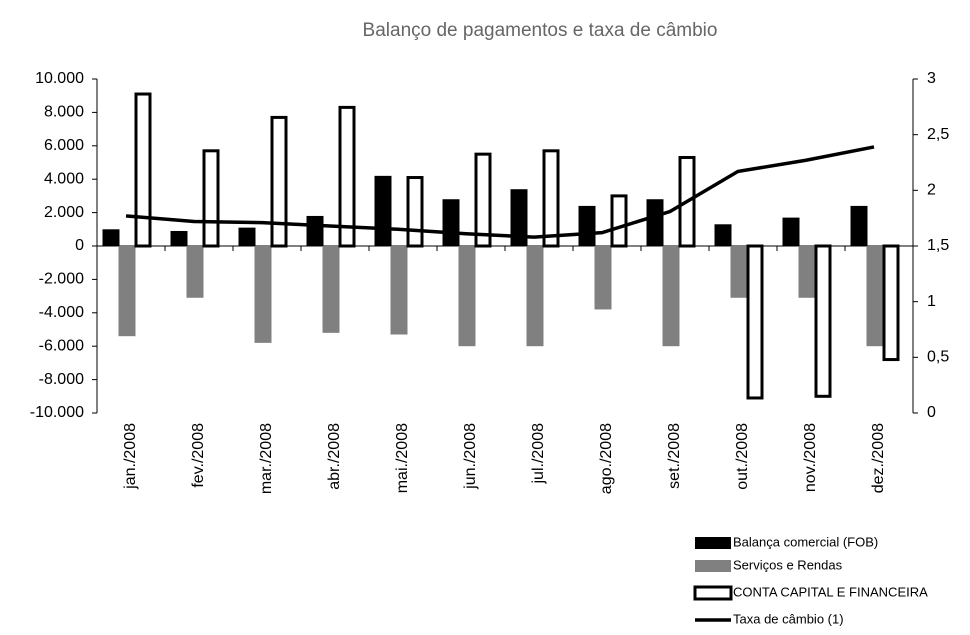  What do you see at coordinates (79, 245) in the screenshot?
I see `y-tick-label: 0` at bounding box center [79, 245].